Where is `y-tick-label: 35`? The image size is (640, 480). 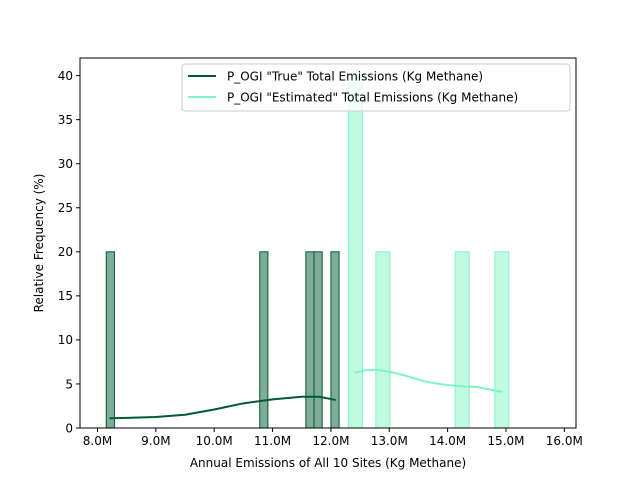
y-tick-label: 35 is located at coordinates (65, 120).